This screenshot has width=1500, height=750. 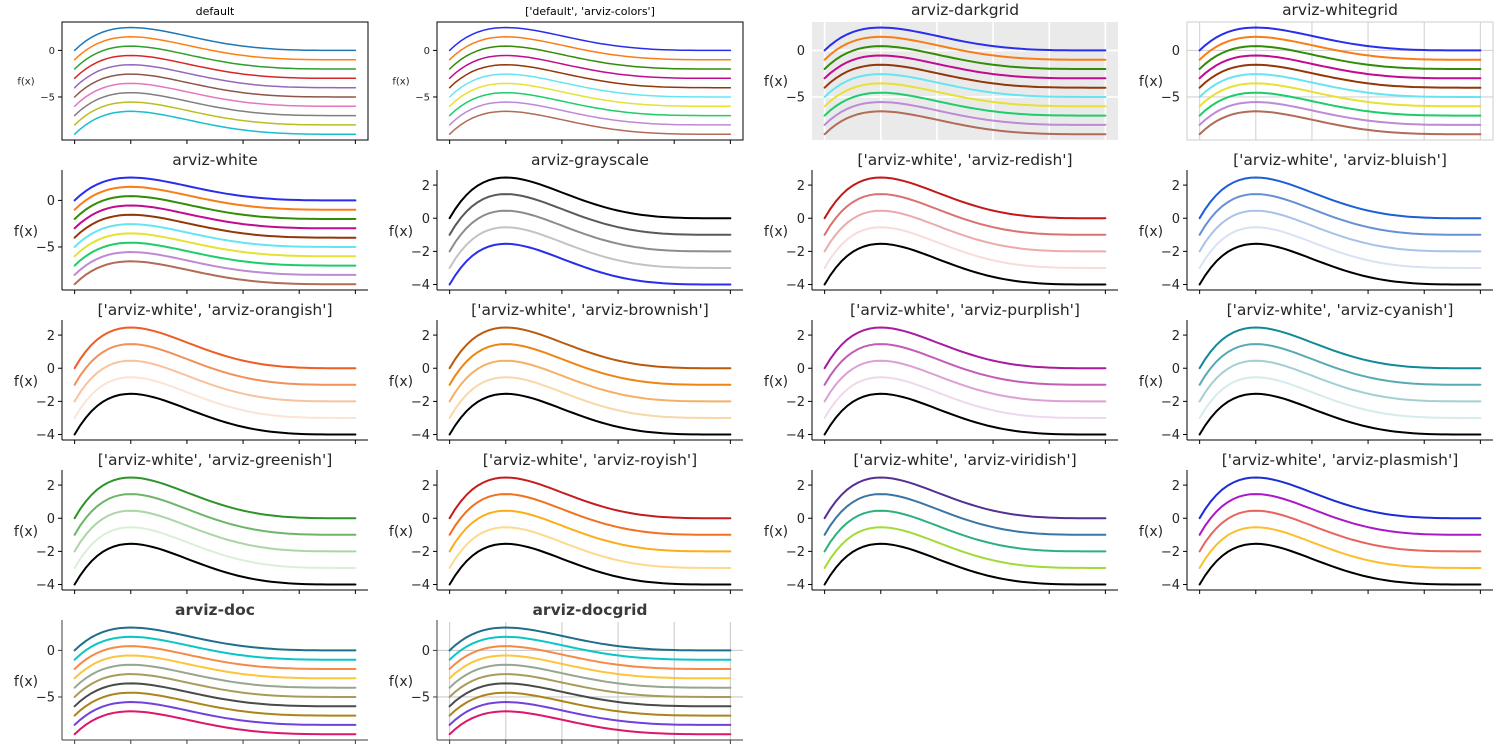 I want to click on subplot-canvas: 0 −5f(x) arviz-docgrid, so click(x=566, y=672).